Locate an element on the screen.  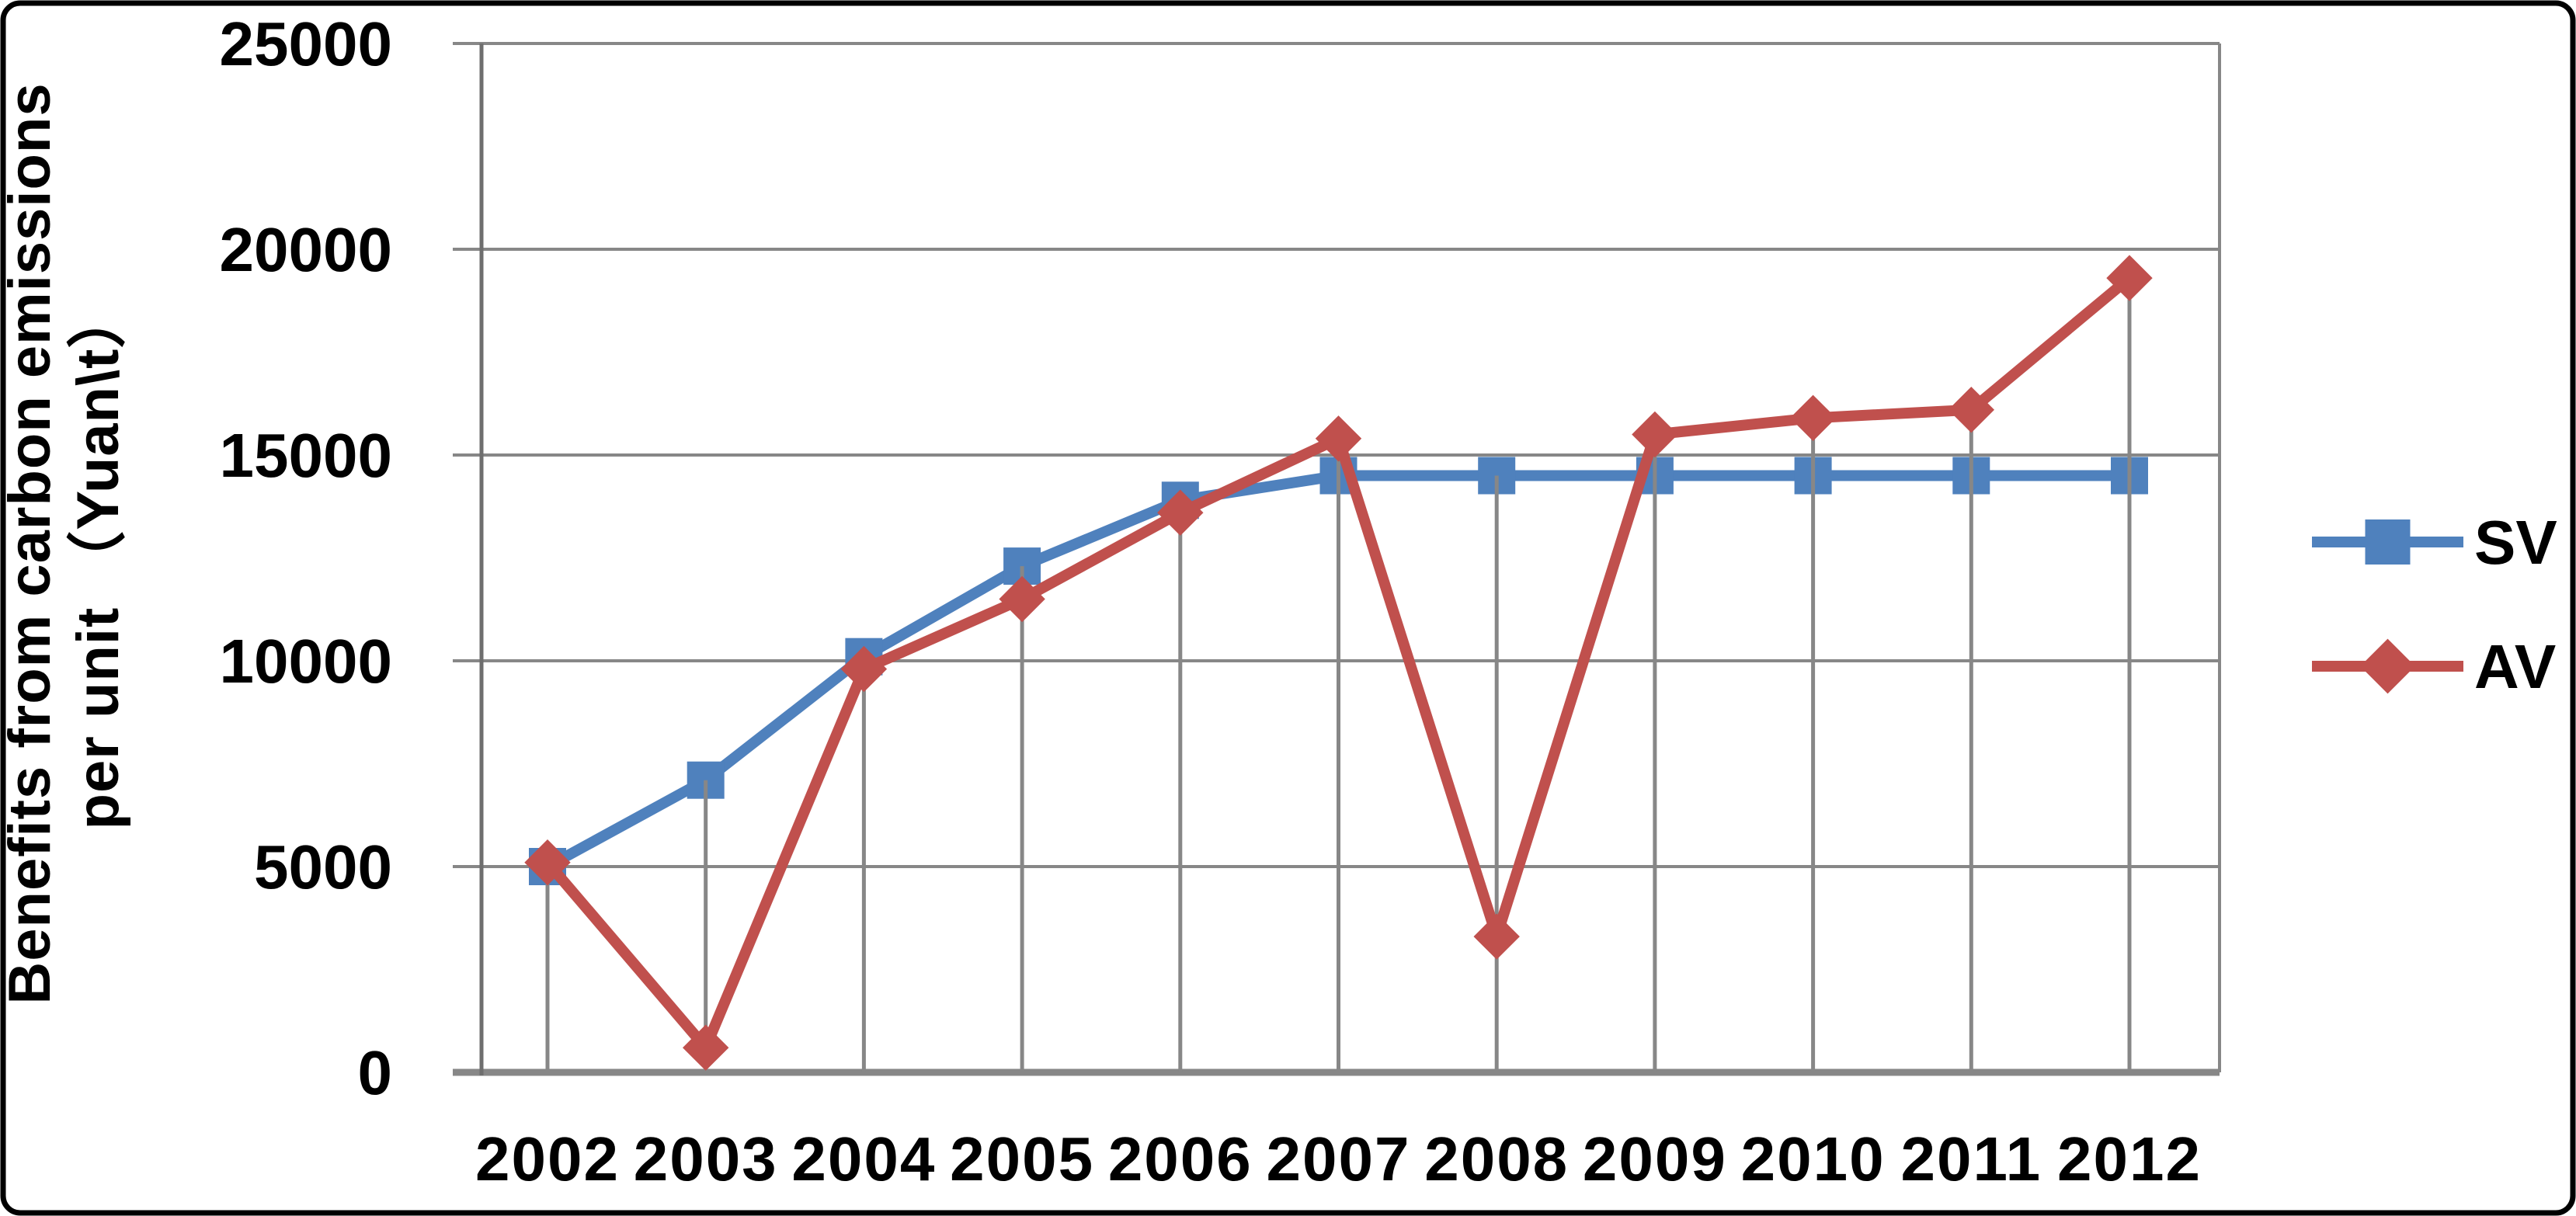
legend-item-av: AV is located at coordinates (2434, 666).